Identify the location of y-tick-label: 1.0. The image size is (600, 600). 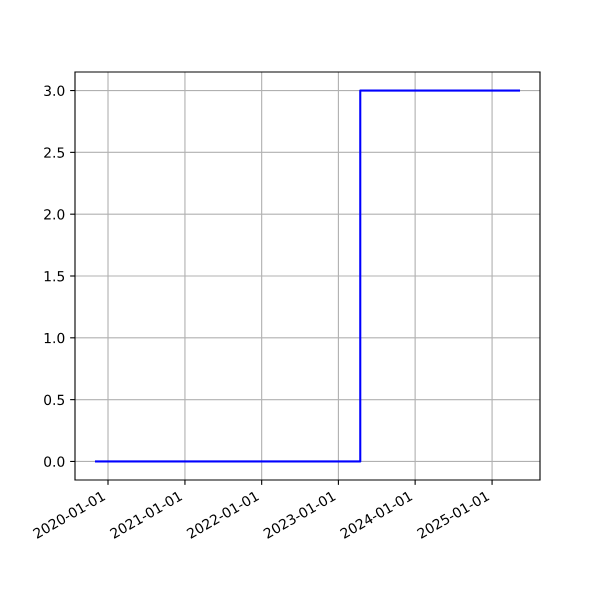
(54, 338).